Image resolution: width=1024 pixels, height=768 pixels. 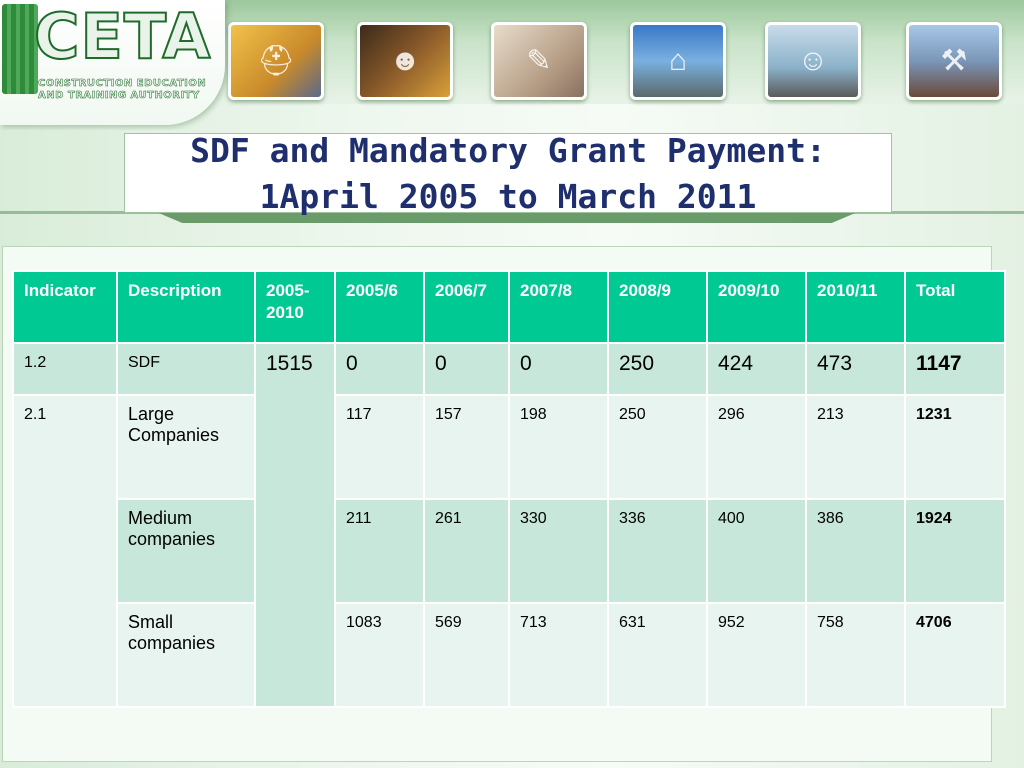 I want to click on row-total: 1231, so click(x=955, y=447).